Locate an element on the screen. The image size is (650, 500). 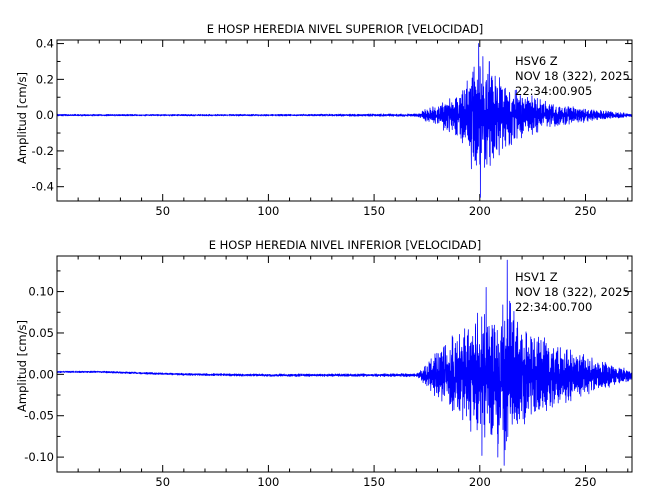
top-station-label: HSV6 Z is located at coordinates (536, 61).